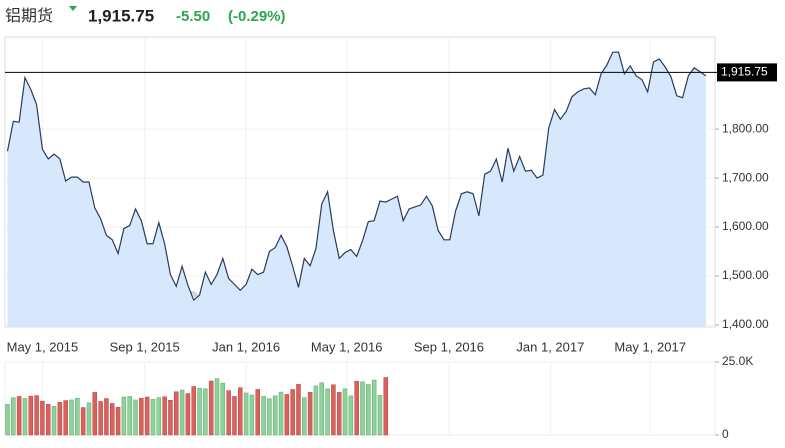 This screenshot has width=785, height=448. I want to click on change-percent: (-0.29%), so click(257, 16).